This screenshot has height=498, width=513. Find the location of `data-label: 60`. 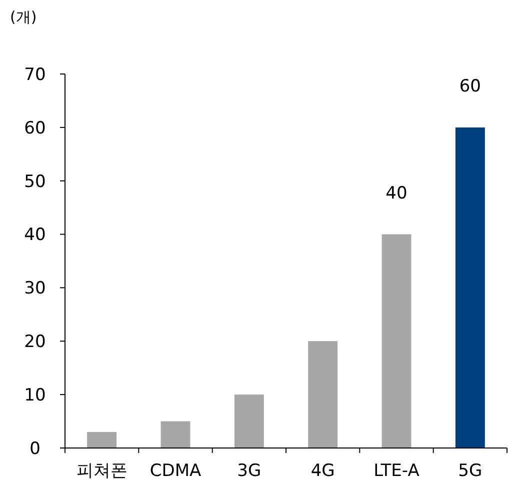

data-label: 60 is located at coordinates (470, 86).